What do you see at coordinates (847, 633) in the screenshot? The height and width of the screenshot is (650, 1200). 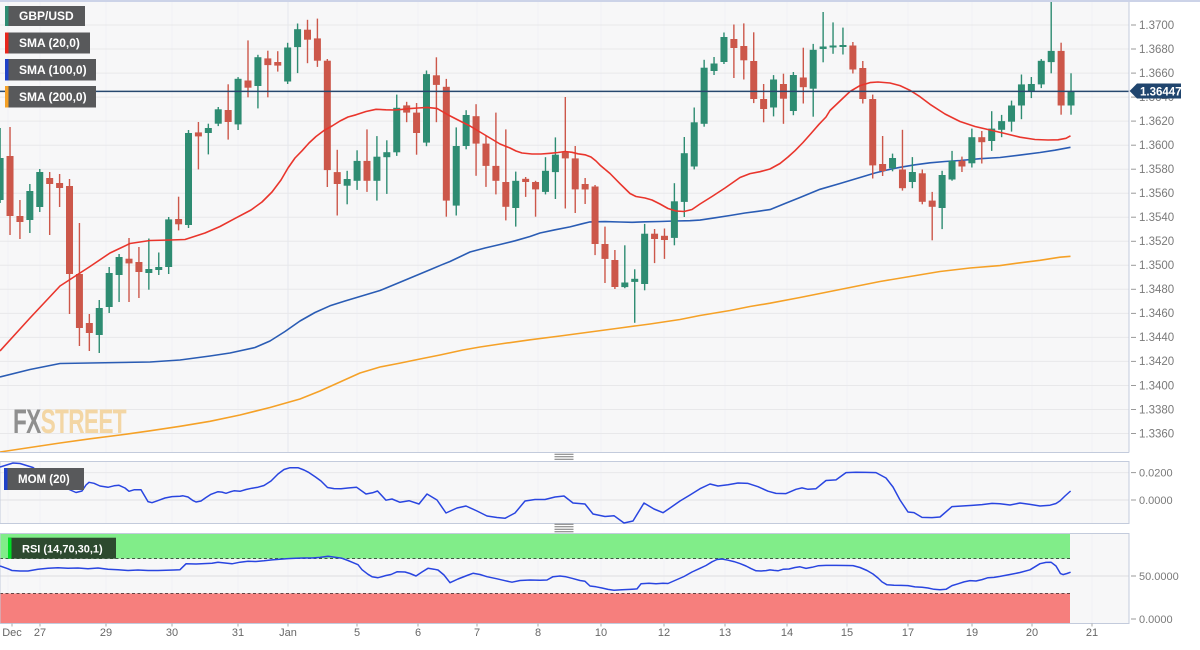 I see `svg-text: 15` at bounding box center [847, 633].